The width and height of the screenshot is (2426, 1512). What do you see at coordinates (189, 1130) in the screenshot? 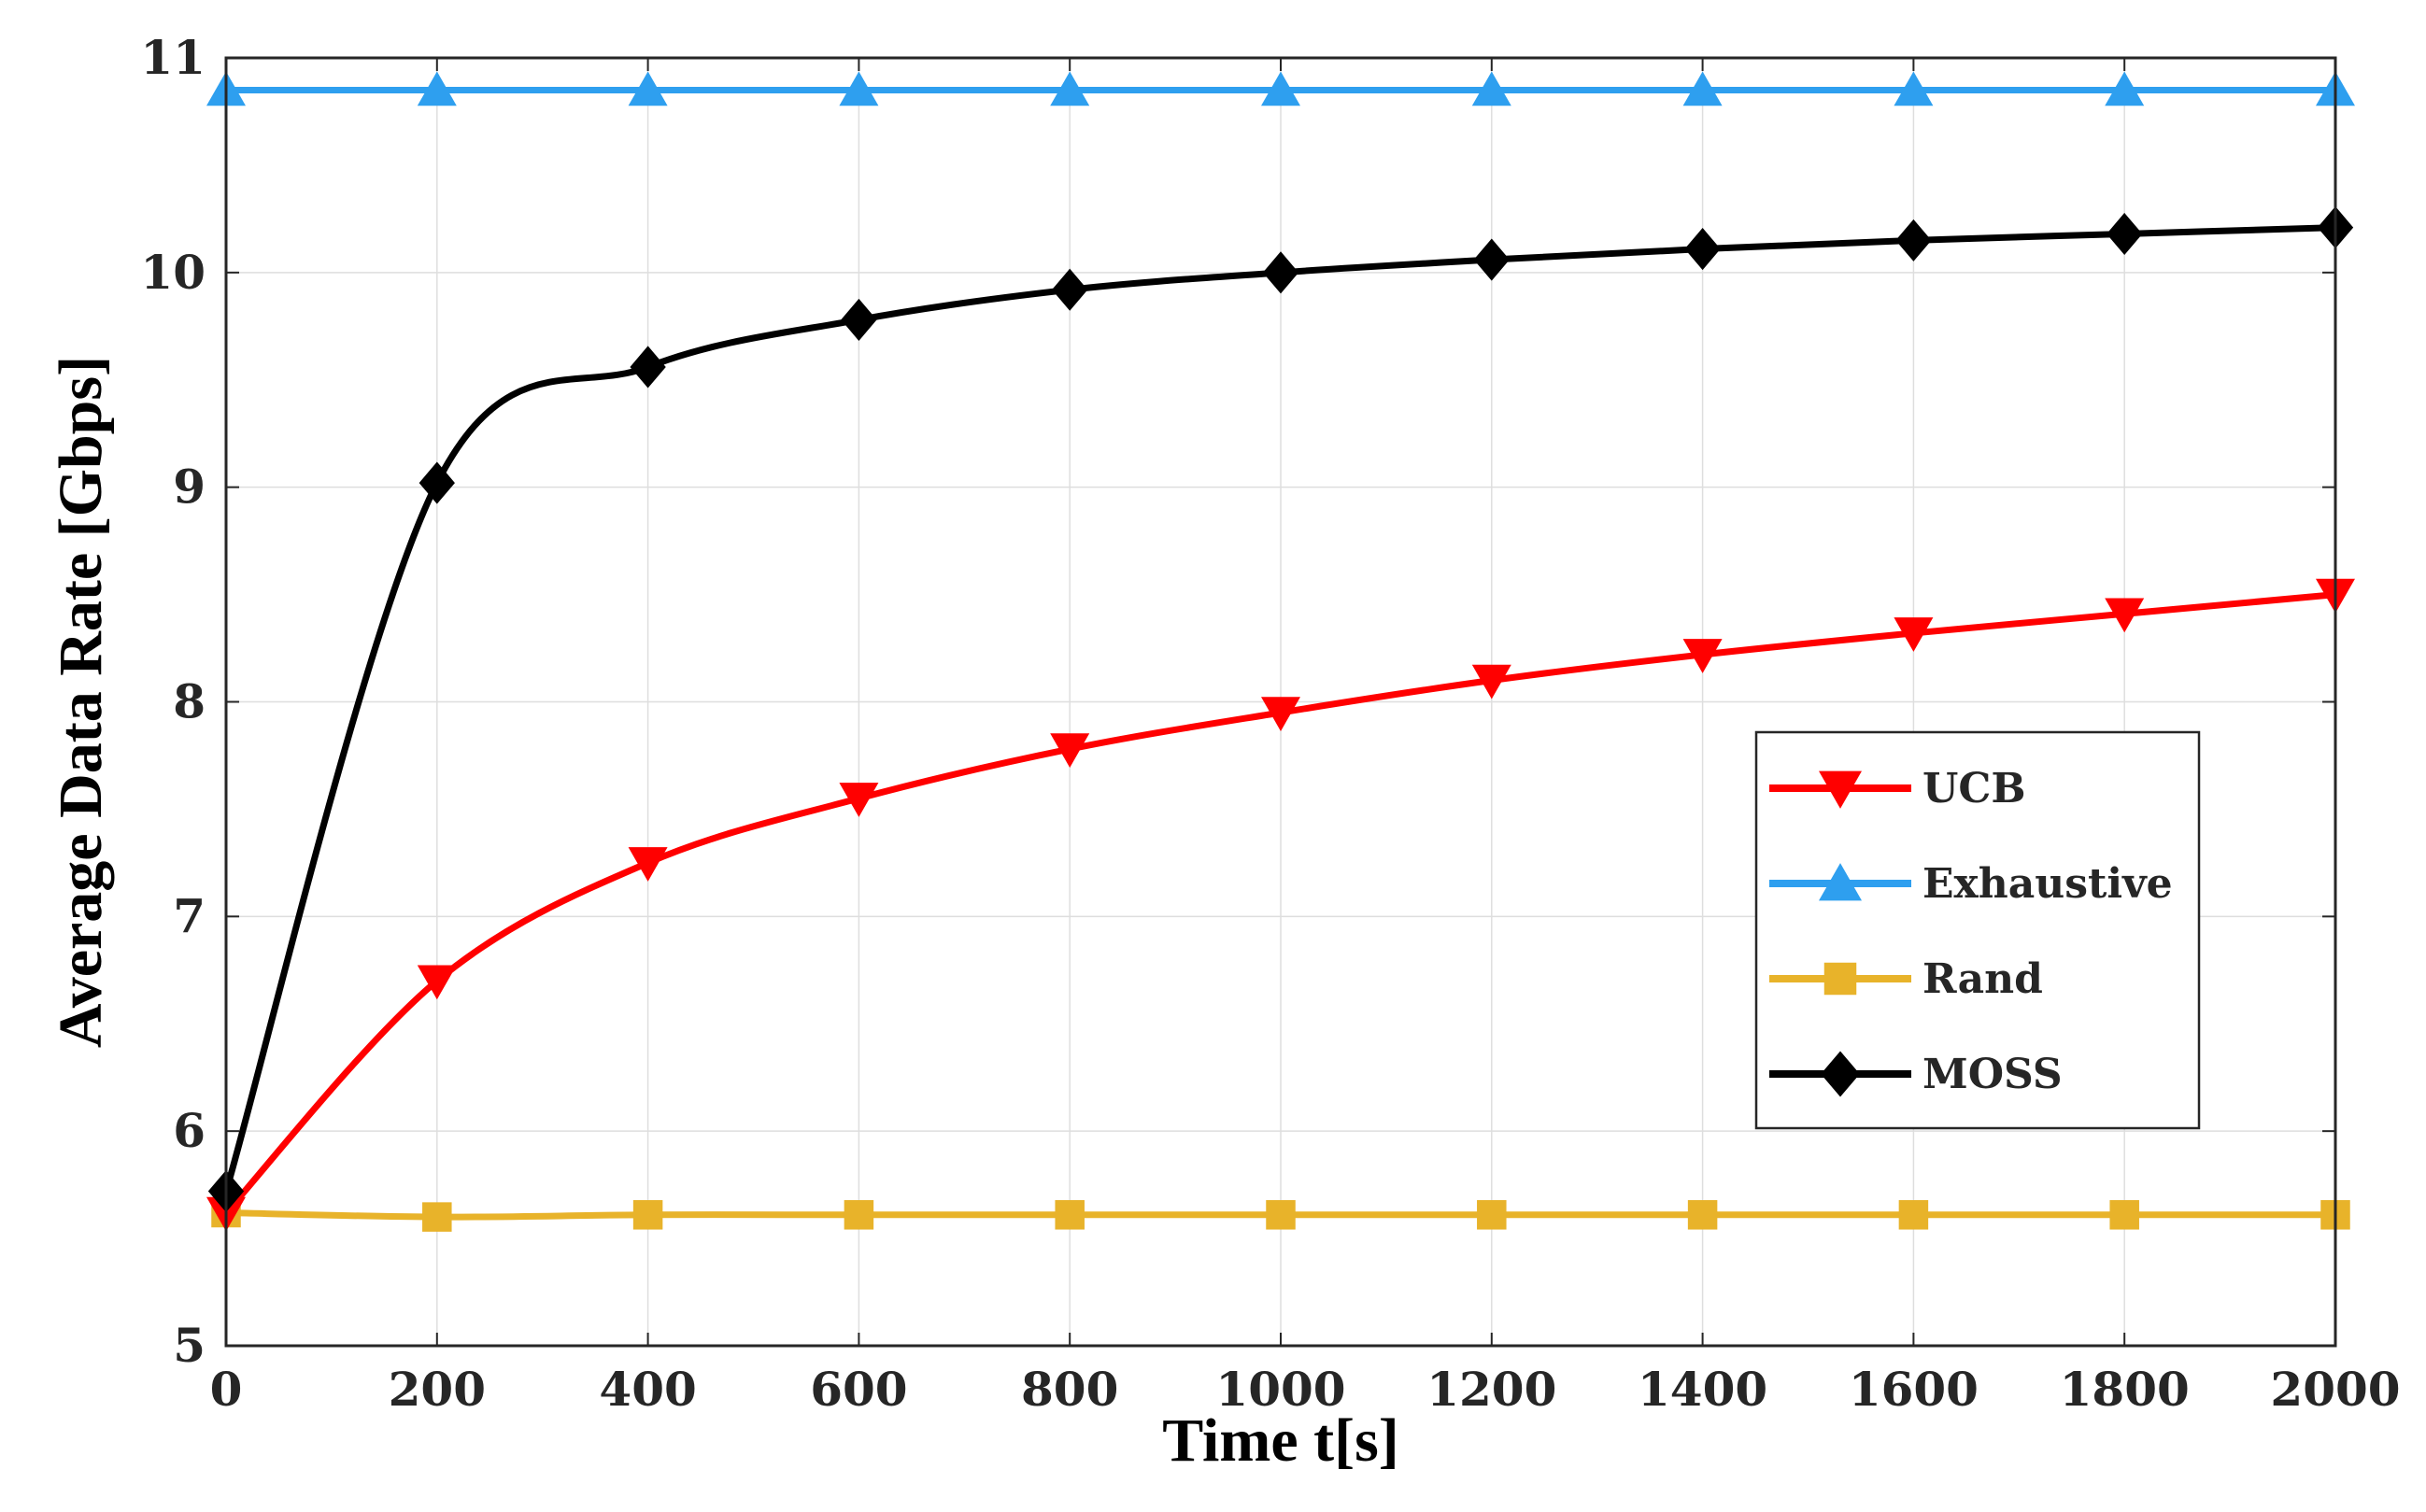
I see `y-tick-label: 6` at bounding box center [189, 1130].